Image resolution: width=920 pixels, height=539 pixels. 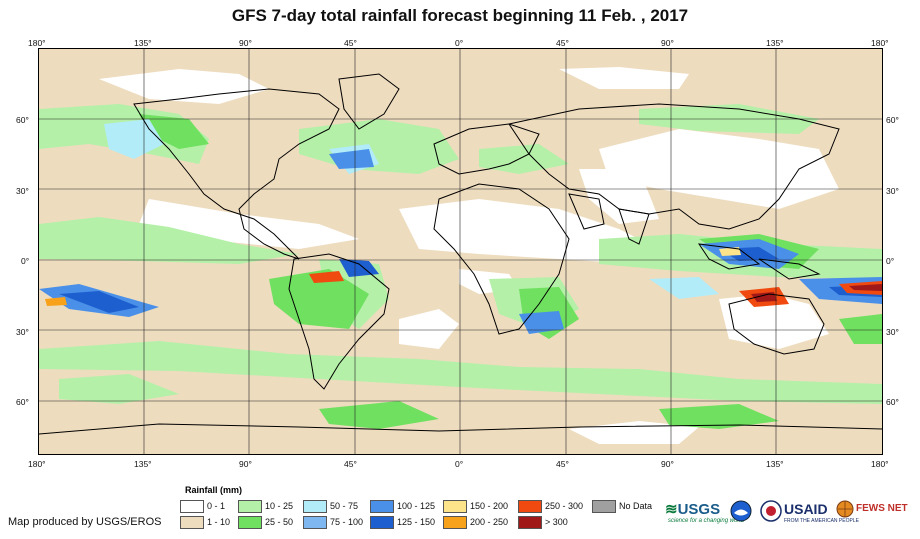 I want to click on usgs-logo: ≋USGS, so click(x=693, y=509).